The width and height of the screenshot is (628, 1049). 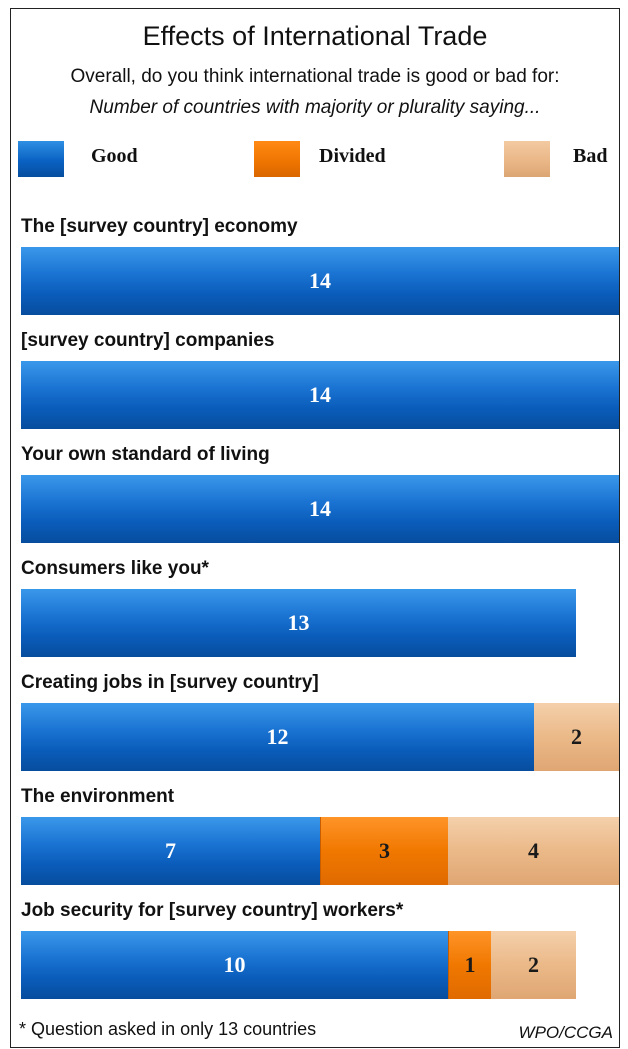 I want to click on category-label: The environment, so click(x=98, y=796).